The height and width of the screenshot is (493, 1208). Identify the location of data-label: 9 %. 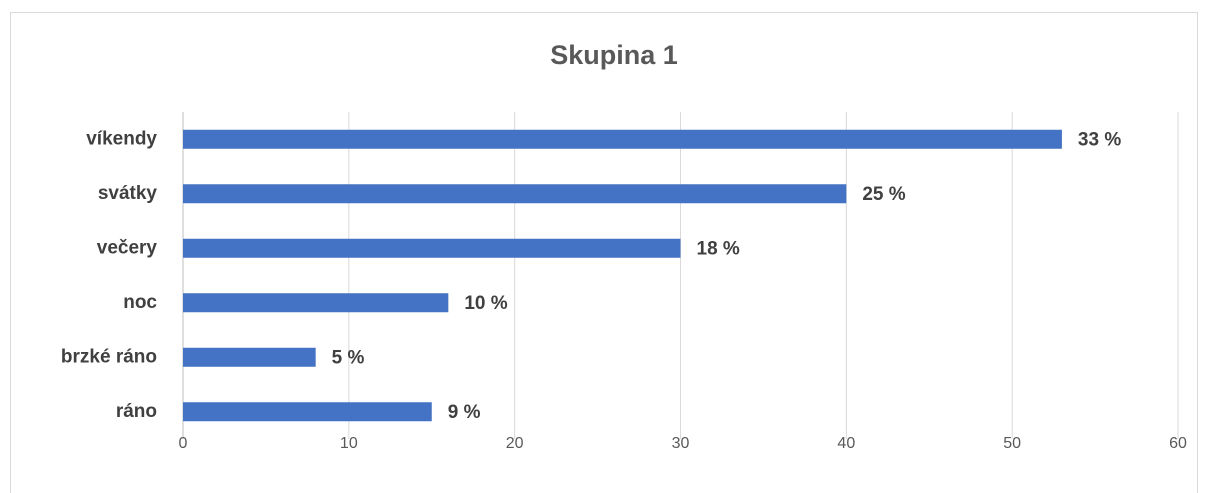
(464, 412).